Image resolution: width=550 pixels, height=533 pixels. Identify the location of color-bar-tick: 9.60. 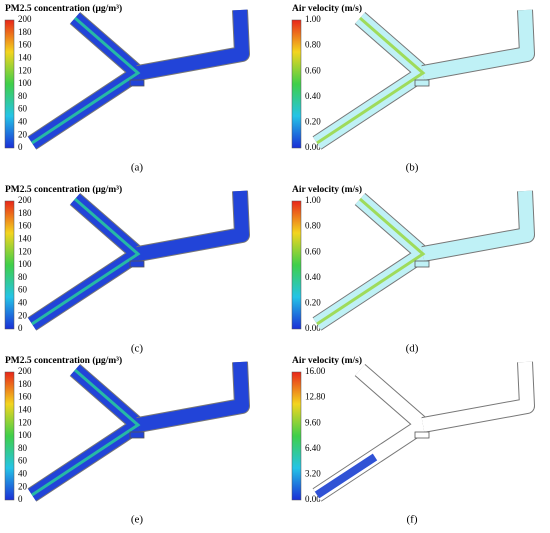
(313, 422).